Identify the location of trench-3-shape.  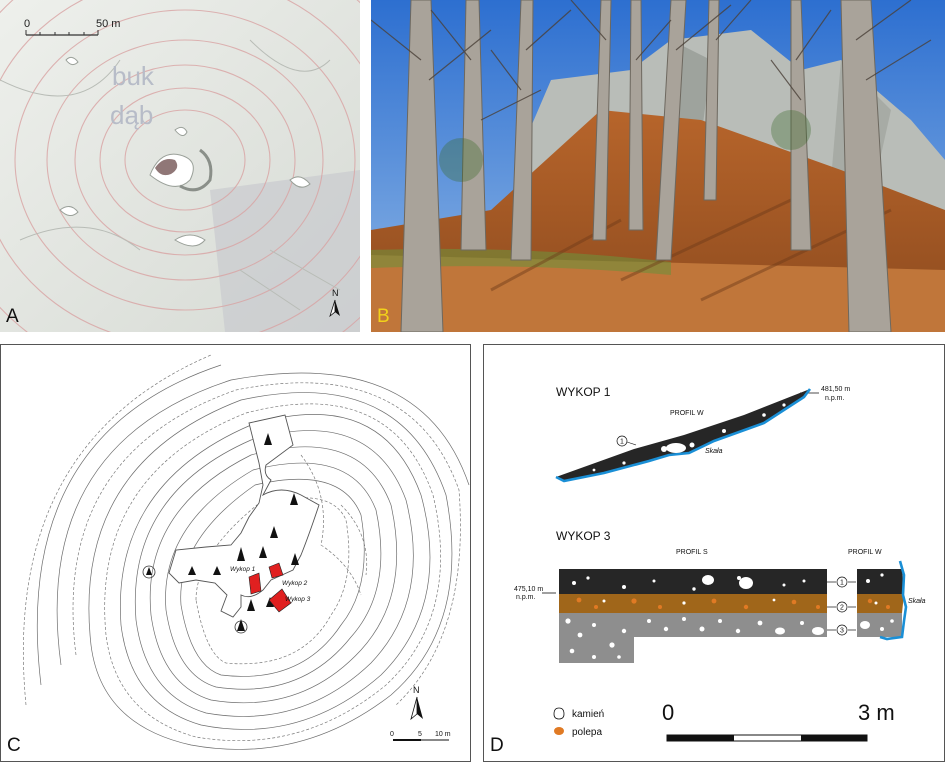
(280, 600).